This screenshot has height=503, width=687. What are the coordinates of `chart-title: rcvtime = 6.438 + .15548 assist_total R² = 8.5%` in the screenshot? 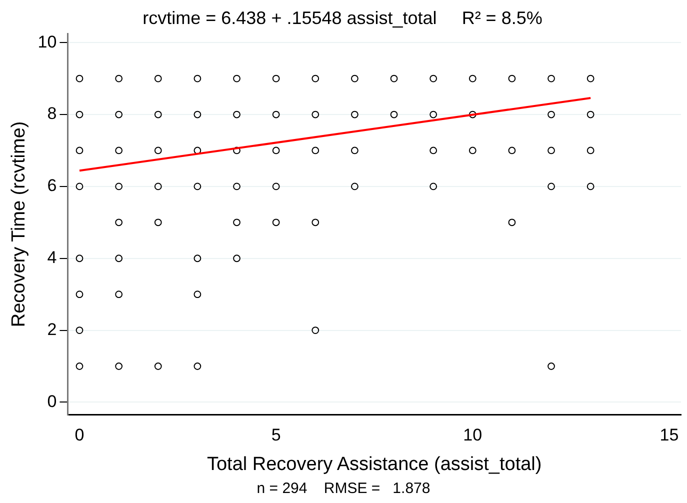 It's located at (342, 18).